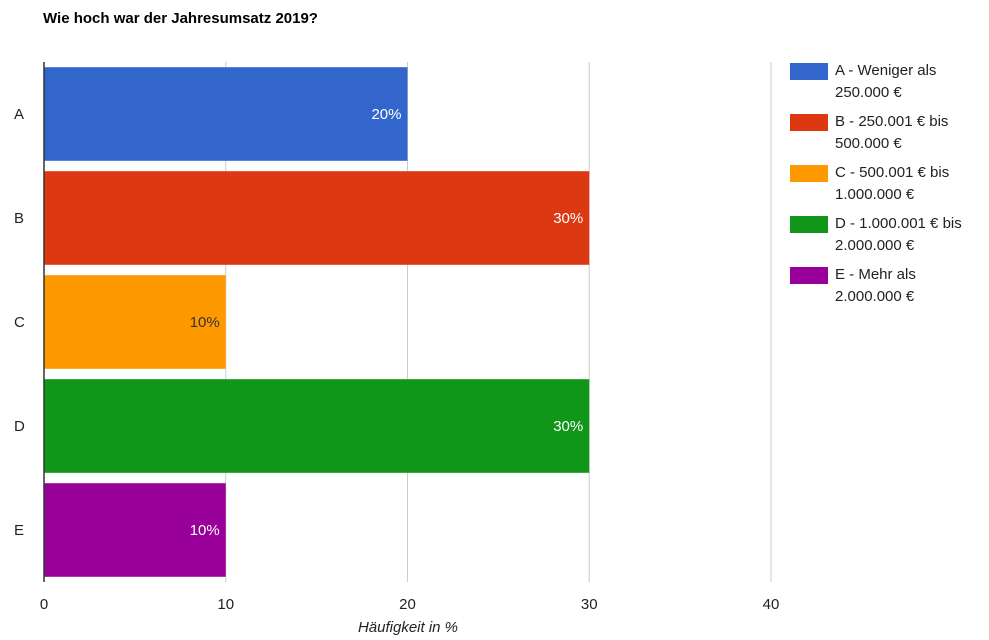  Describe the element at coordinates (771, 604) in the screenshot. I see `x-tick-label: 40` at that location.